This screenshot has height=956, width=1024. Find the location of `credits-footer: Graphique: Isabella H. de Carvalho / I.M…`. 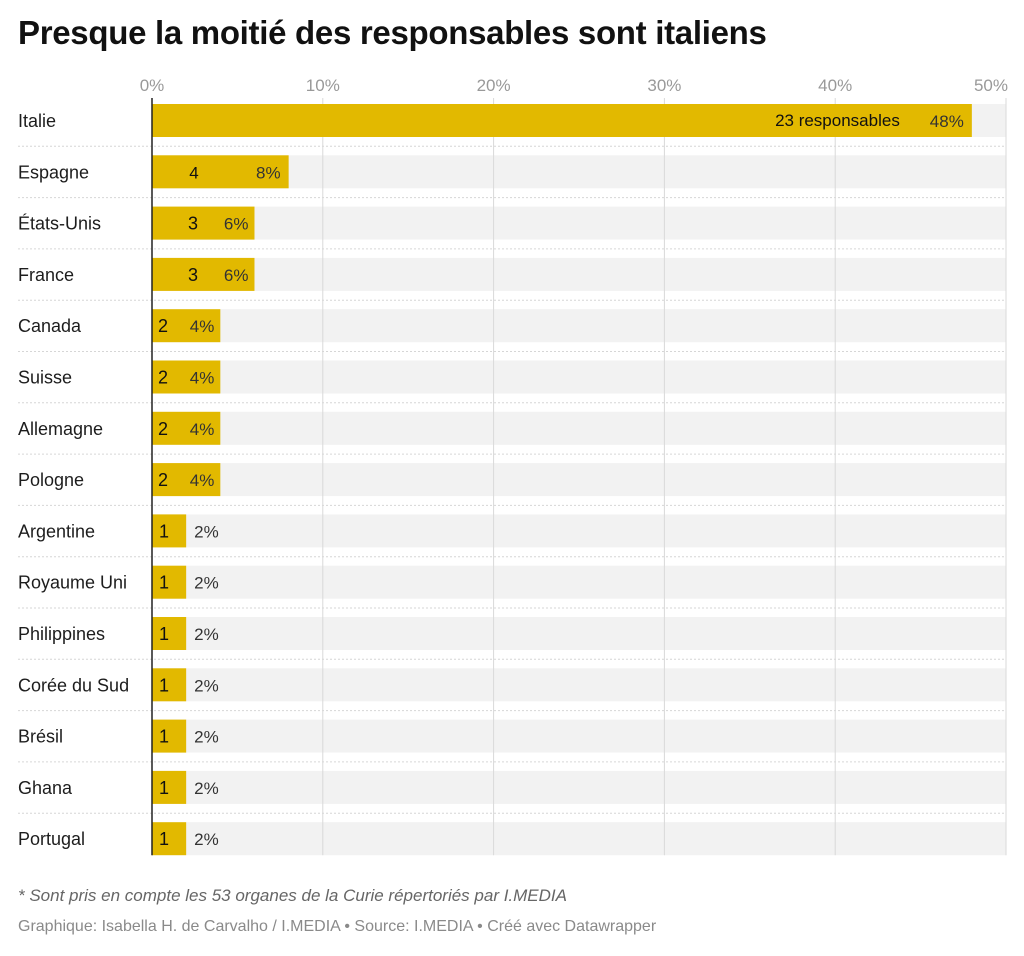

credits-footer: Graphique: Isabella H. de Carvalho / I.M… is located at coordinates (337, 926).